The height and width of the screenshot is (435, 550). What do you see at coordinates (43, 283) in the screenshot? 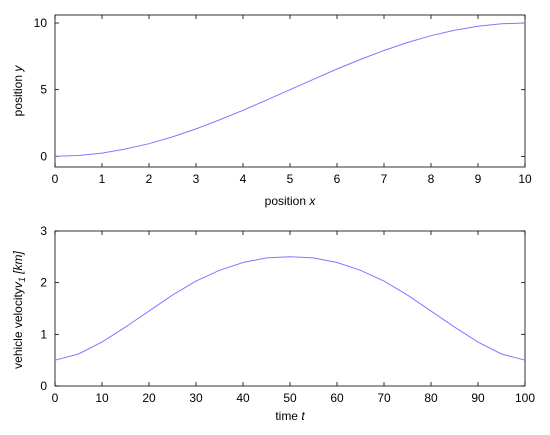
I see `y-tick-label: 2` at bounding box center [43, 283].